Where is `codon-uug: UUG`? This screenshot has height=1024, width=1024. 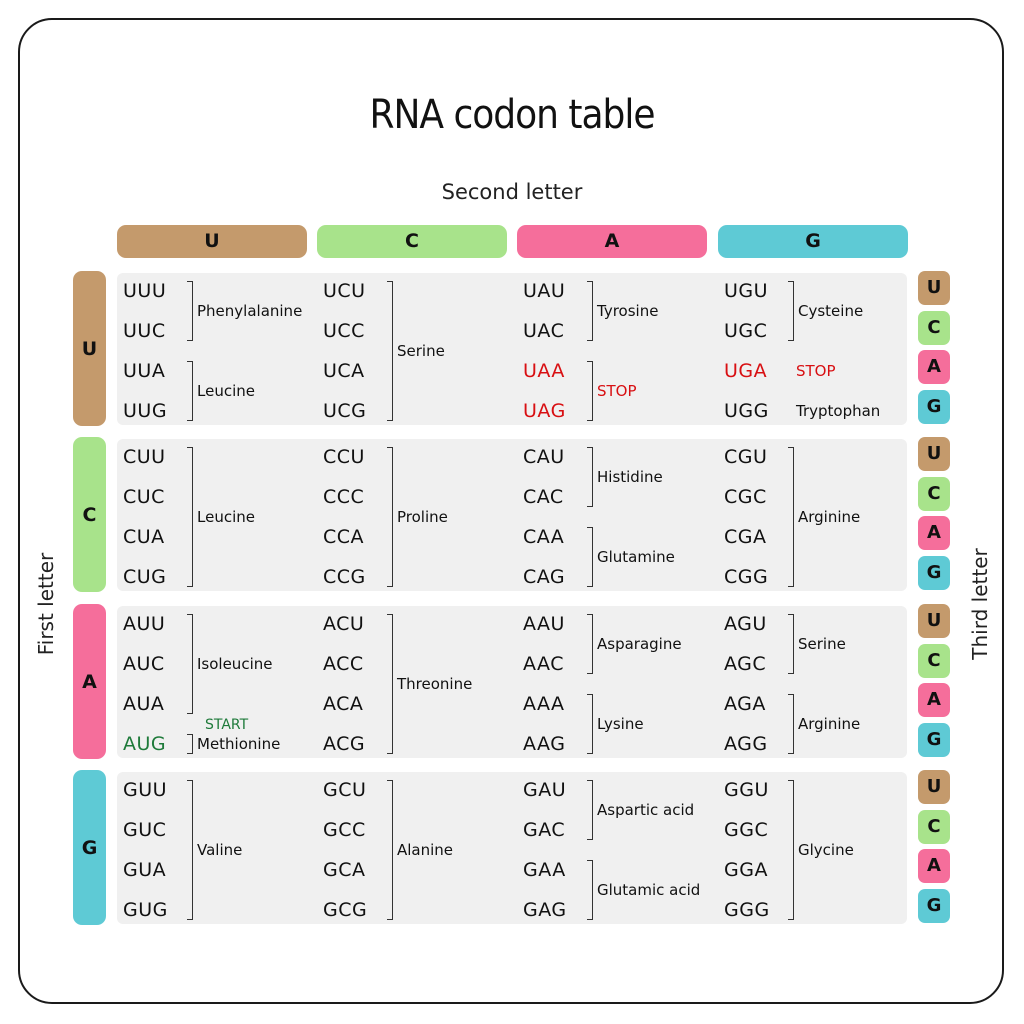
codon-uug: UUG is located at coordinates (145, 411).